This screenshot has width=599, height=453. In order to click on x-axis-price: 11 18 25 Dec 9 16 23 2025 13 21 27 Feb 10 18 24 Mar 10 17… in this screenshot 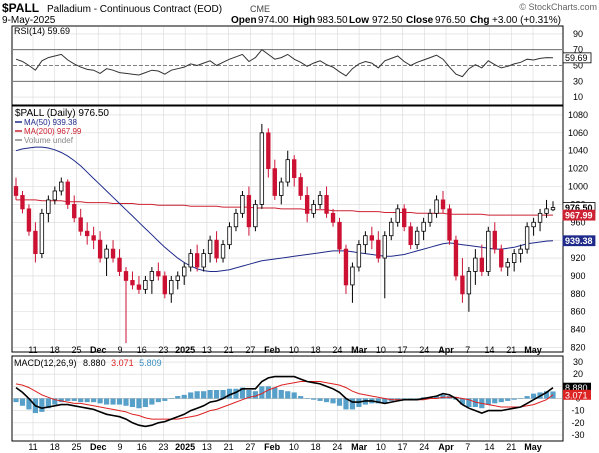, I will do `click(284, 350)`.